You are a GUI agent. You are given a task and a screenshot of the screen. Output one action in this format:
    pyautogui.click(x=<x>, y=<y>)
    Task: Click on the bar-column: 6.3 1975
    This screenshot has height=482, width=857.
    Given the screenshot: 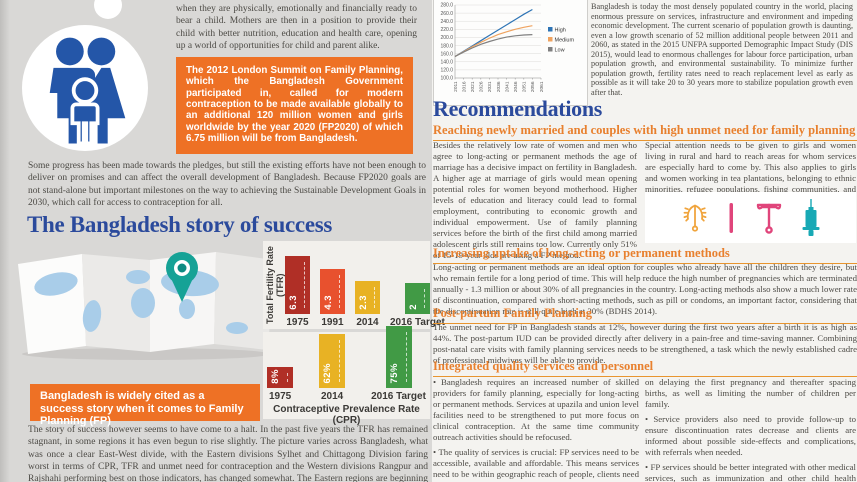 What is the action you would take?
    pyautogui.click(x=297, y=292)
    